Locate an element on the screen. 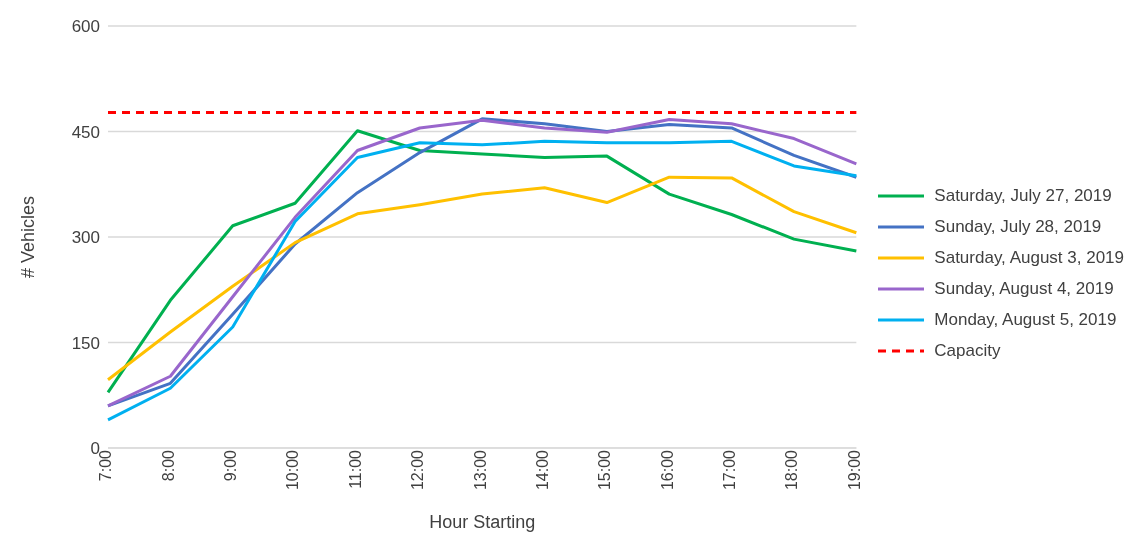 The height and width of the screenshot is (538, 1142). y-axis-title: # Vehicles is located at coordinates (28, 237).